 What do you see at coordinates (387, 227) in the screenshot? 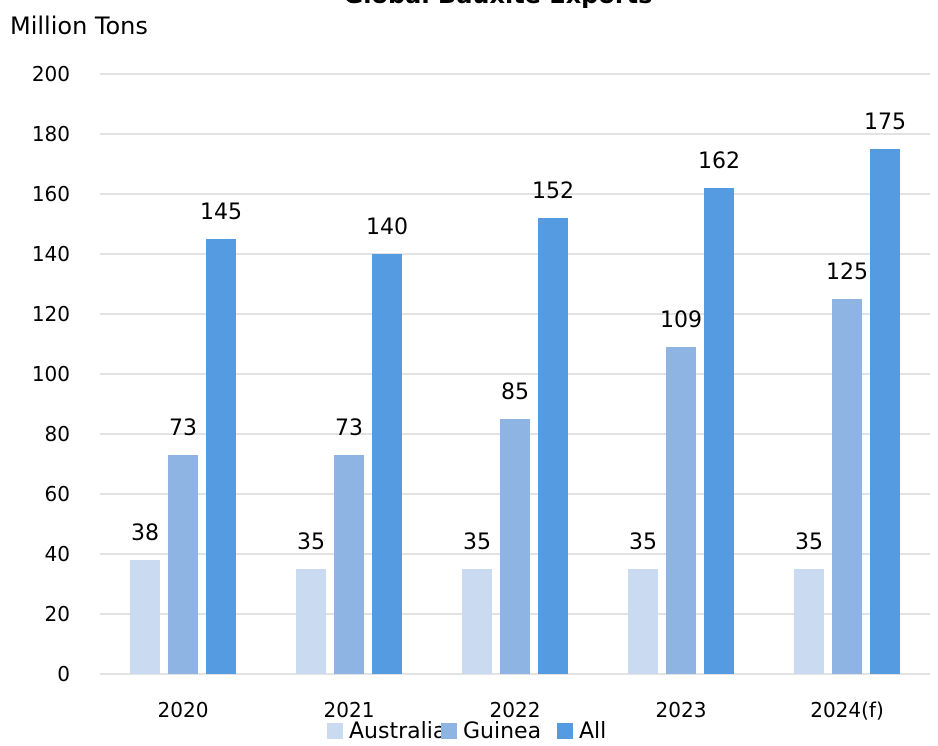
I see `data-label: 140` at bounding box center [387, 227].